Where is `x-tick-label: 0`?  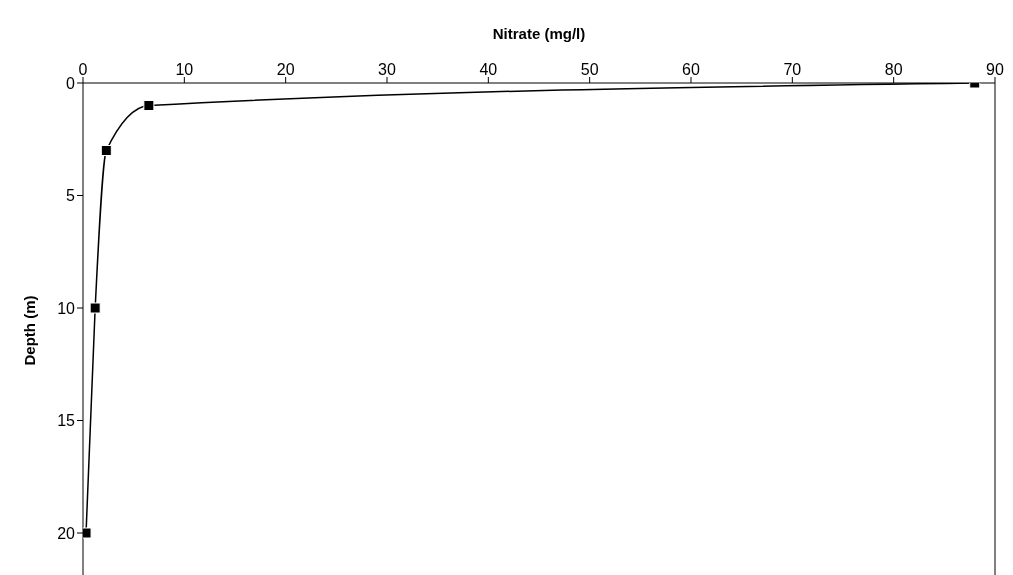
x-tick-label: 0 is located at coordinates (83, 69).